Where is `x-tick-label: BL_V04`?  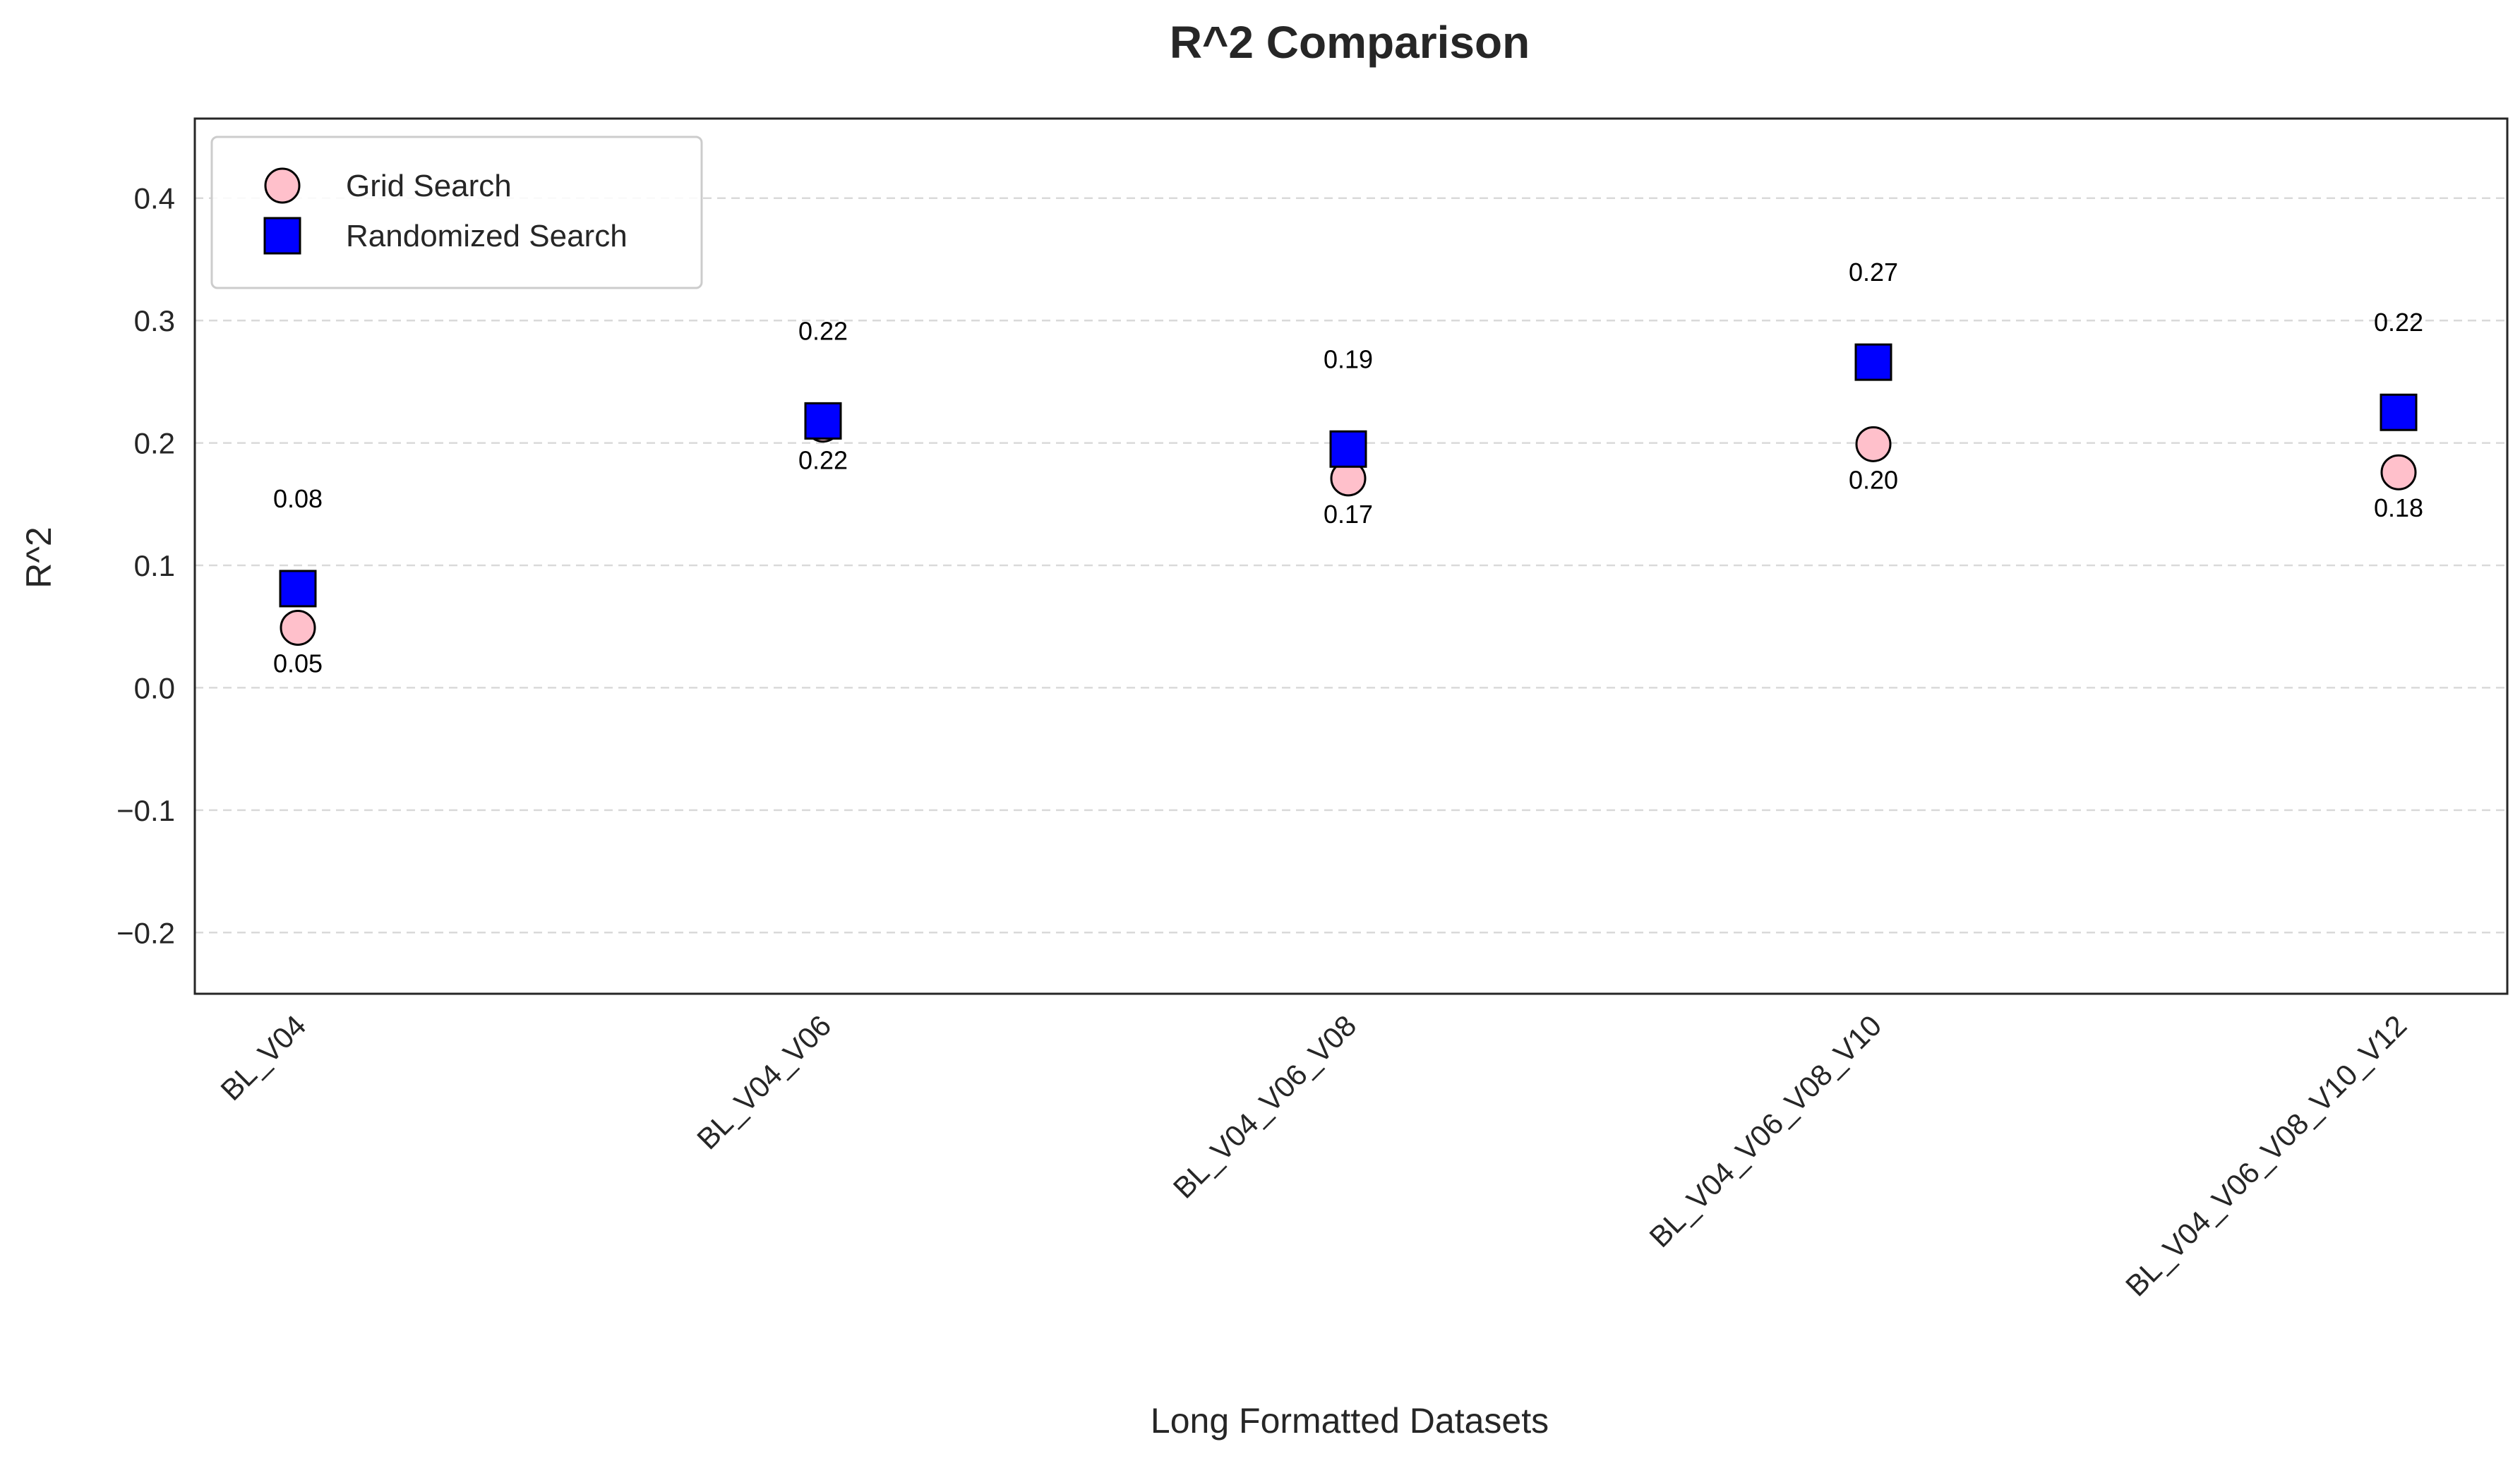
x-tick-label: BL_V04 is located at coordinates (263, 1058).